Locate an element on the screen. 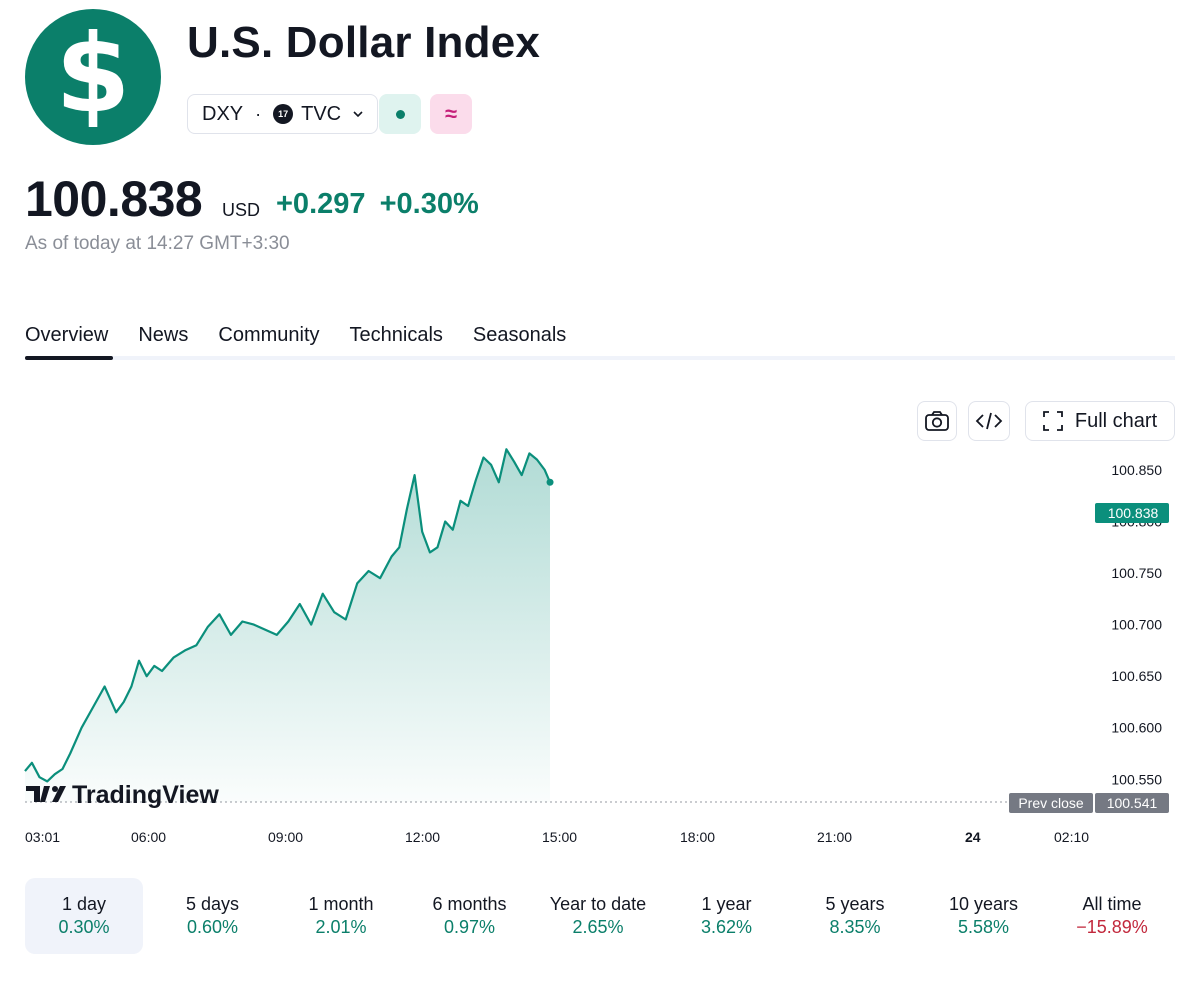 This screenshot has width=1200, height=990. last-price-label: 100.838 is located at coordinates (1133, 513).